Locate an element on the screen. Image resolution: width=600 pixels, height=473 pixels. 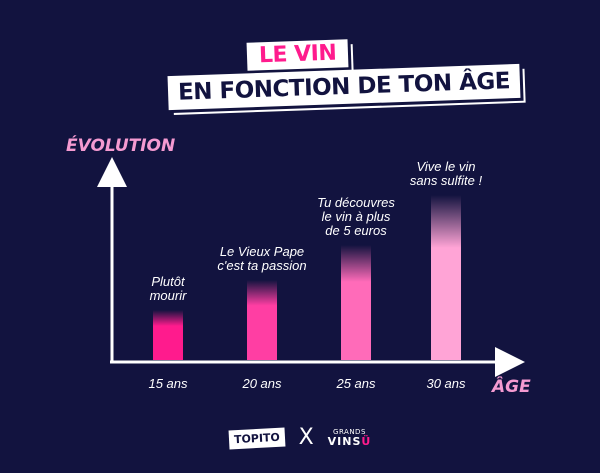
grands-vins-logo-main: VINSÜ is located at coordinates (350, 441).